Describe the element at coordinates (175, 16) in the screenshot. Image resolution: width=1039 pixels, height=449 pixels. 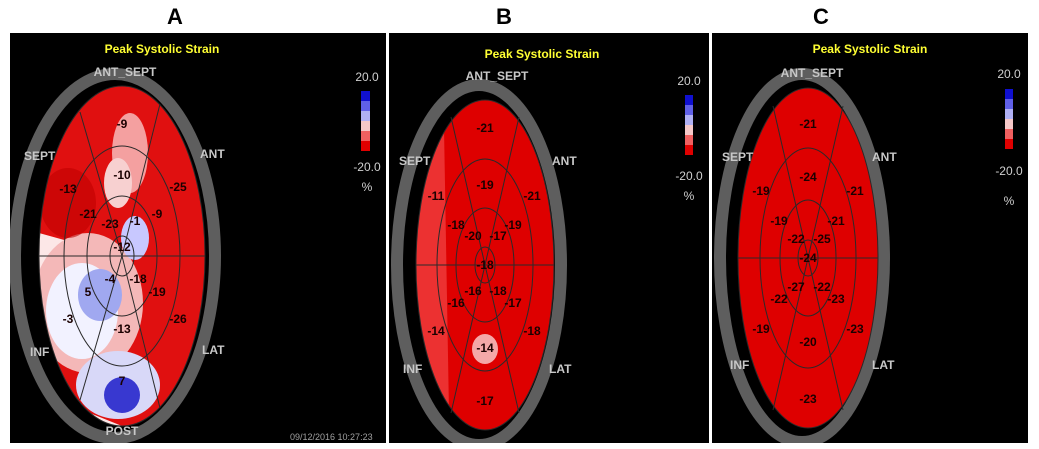
I see `panel-a-label: A` at that location.